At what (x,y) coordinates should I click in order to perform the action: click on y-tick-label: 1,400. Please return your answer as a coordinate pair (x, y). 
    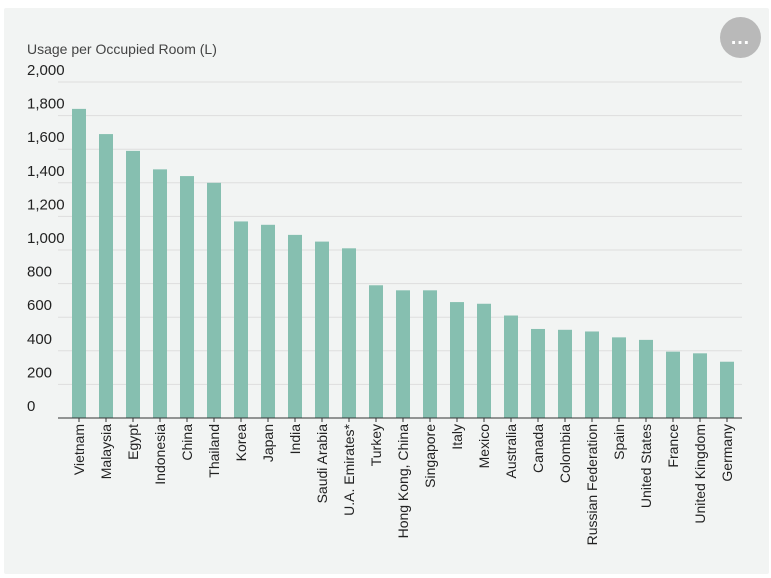
    Looking at the image, I should click on (46, 171).